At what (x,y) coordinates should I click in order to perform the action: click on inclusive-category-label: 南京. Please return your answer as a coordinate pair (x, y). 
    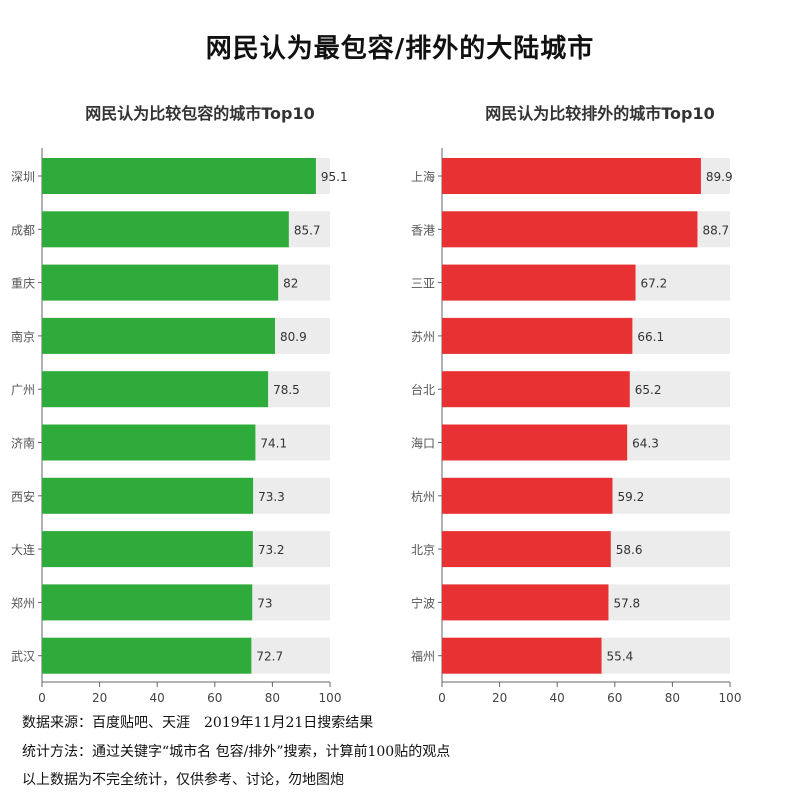
    Looking at the image, I should click on (23, 336).